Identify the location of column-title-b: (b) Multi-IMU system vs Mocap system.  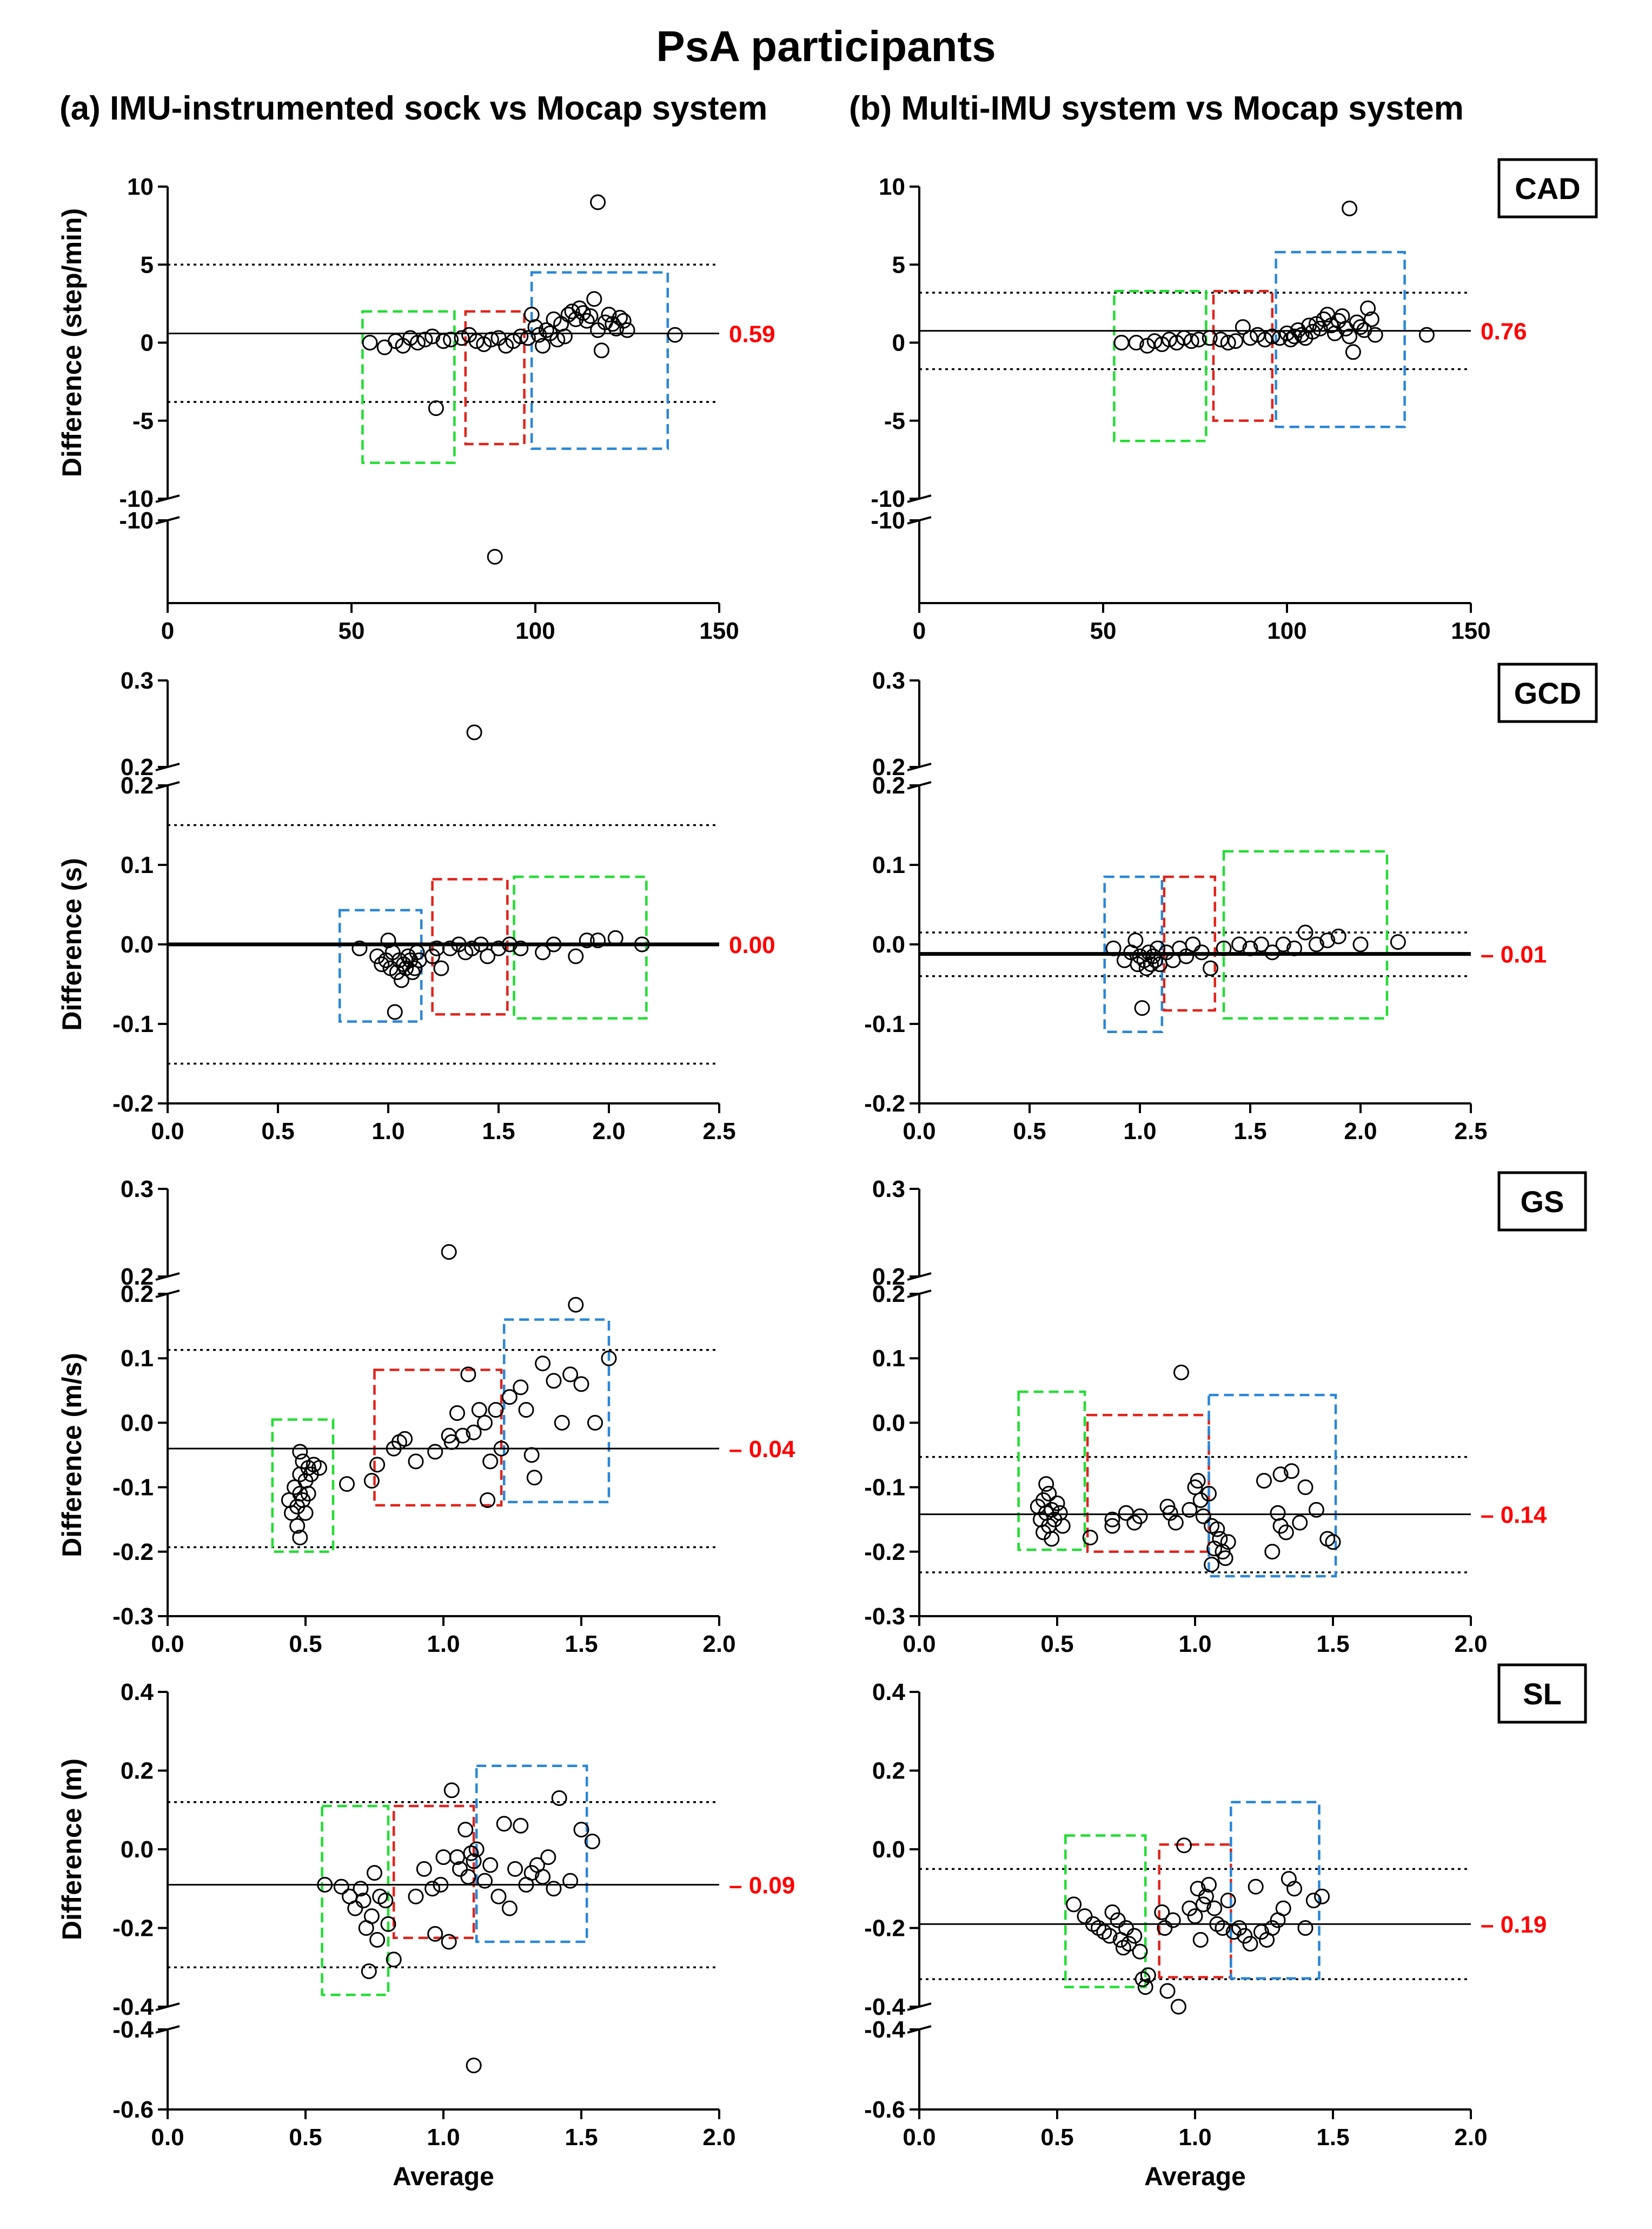
(1156, 109).